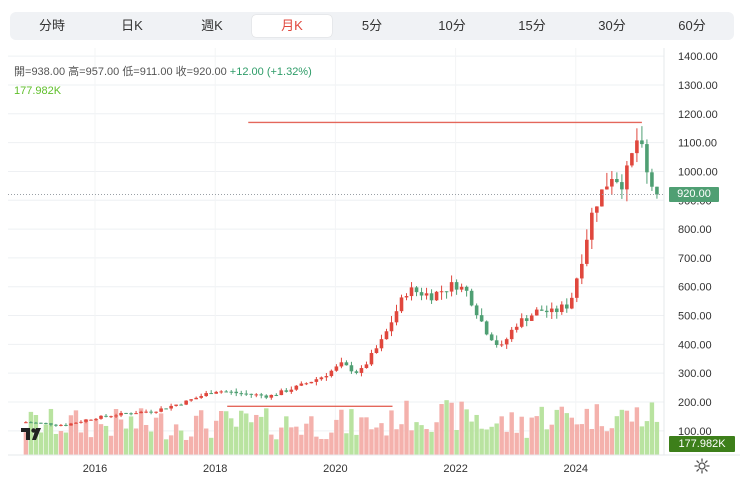 The width and height of the screenshot is (740, 477). I want to click on tab-monthly: 月K, so click(292, 26).